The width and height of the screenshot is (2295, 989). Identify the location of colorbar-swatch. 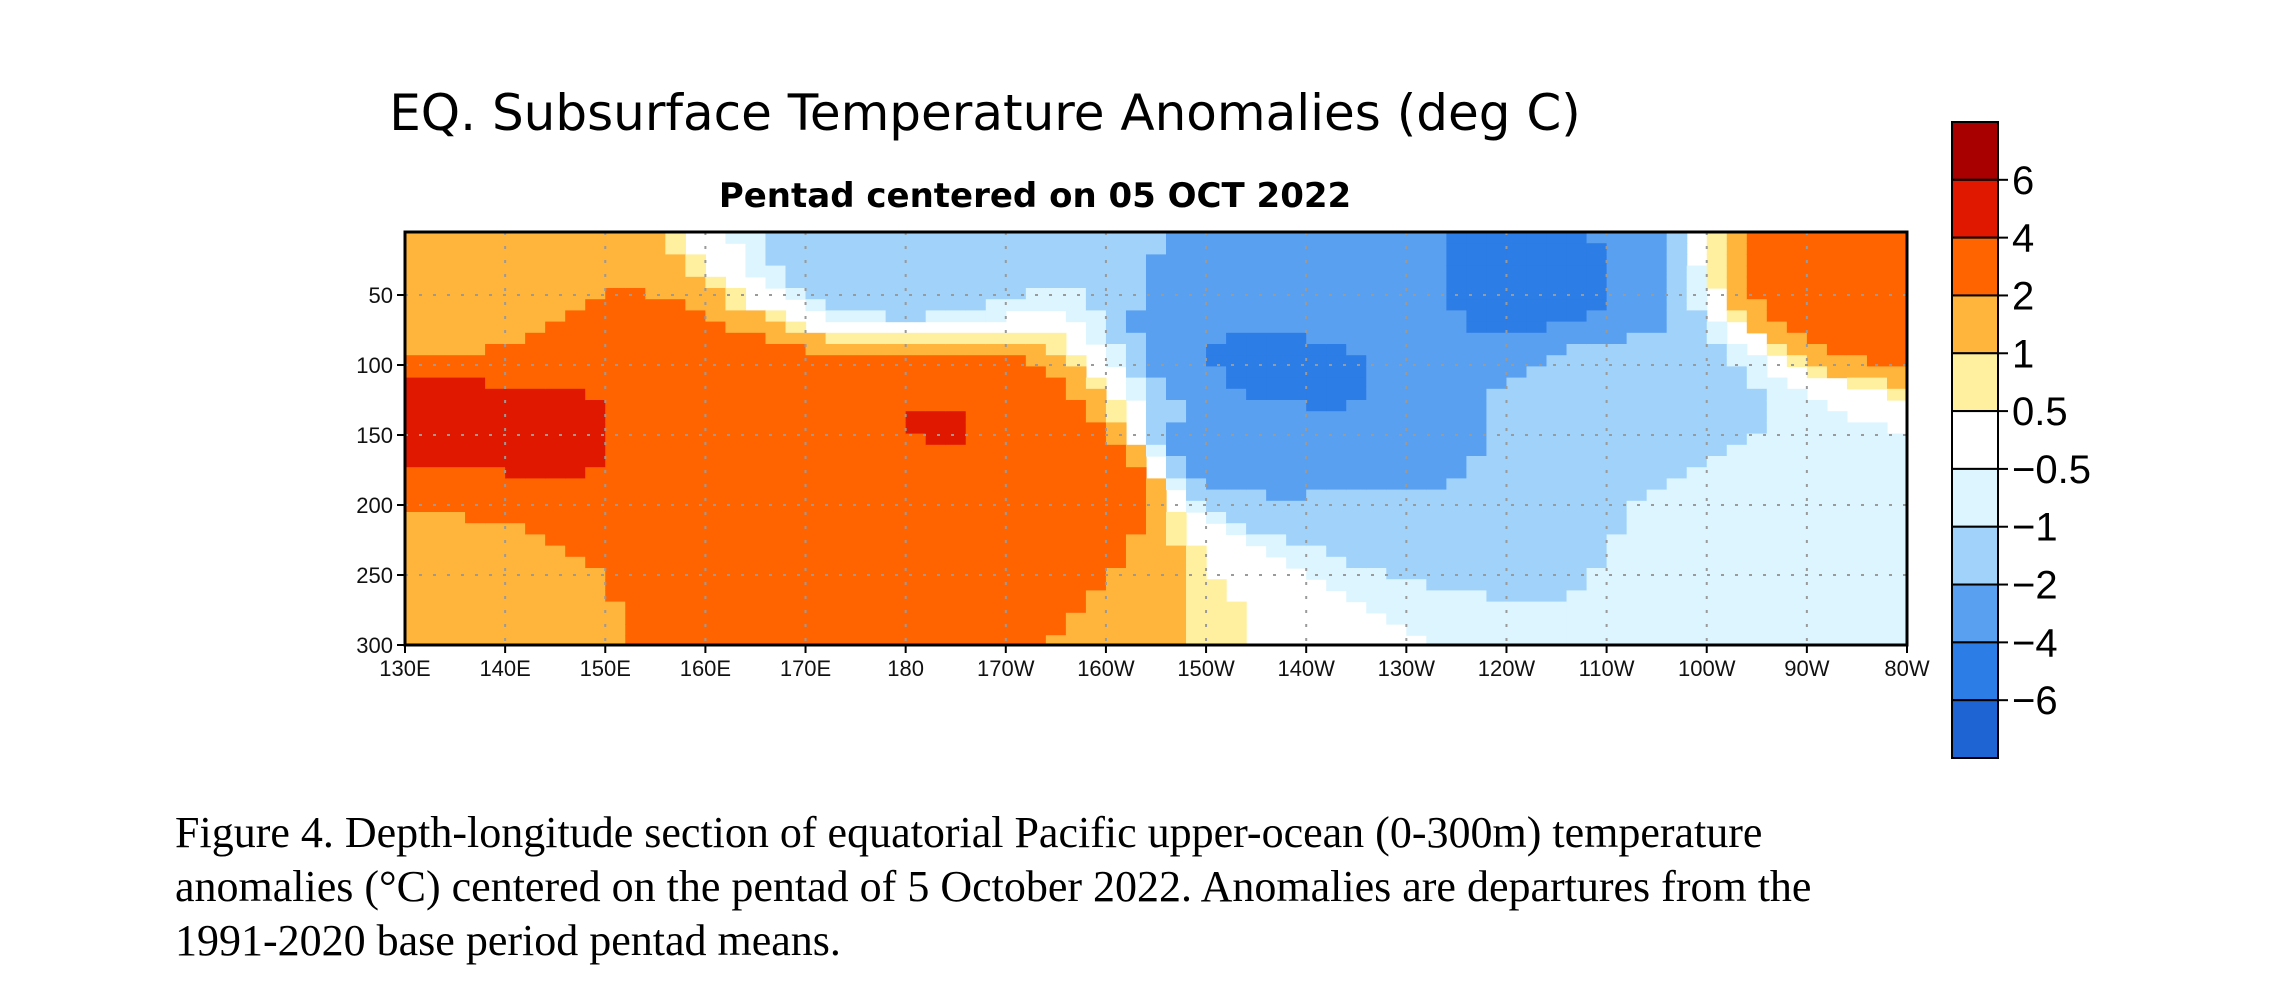
(1975, 671).